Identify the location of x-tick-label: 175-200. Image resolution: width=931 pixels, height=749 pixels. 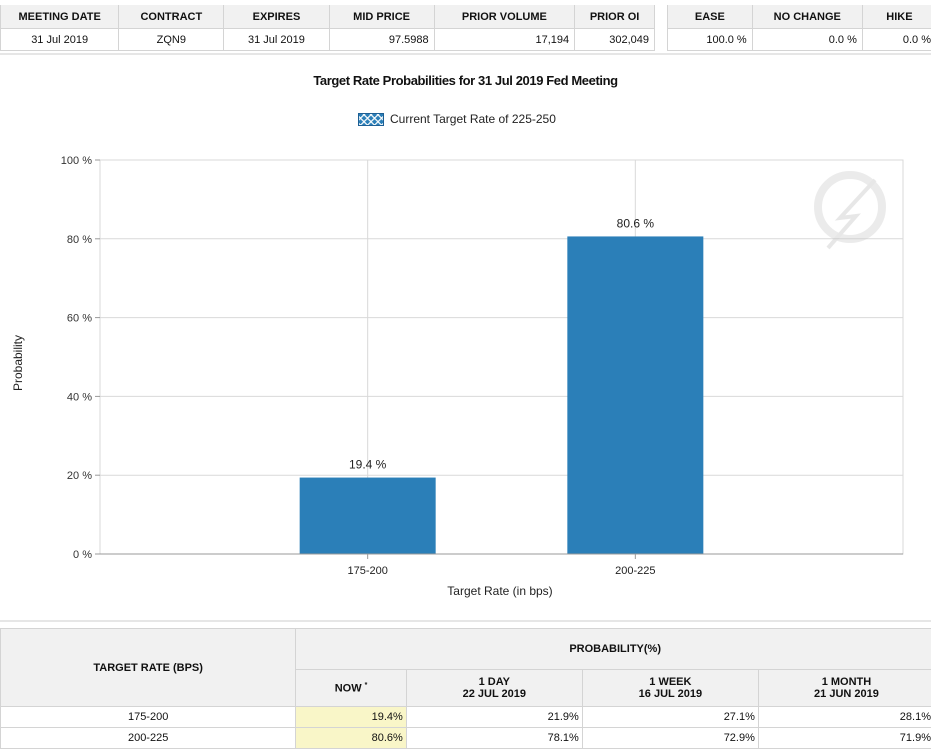
(367, 571).